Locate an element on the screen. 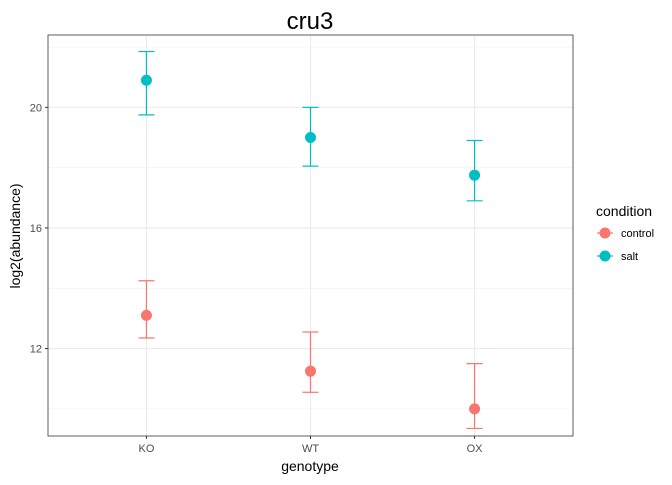  y-tick-label: 12 is located at coordinates (36, 350).